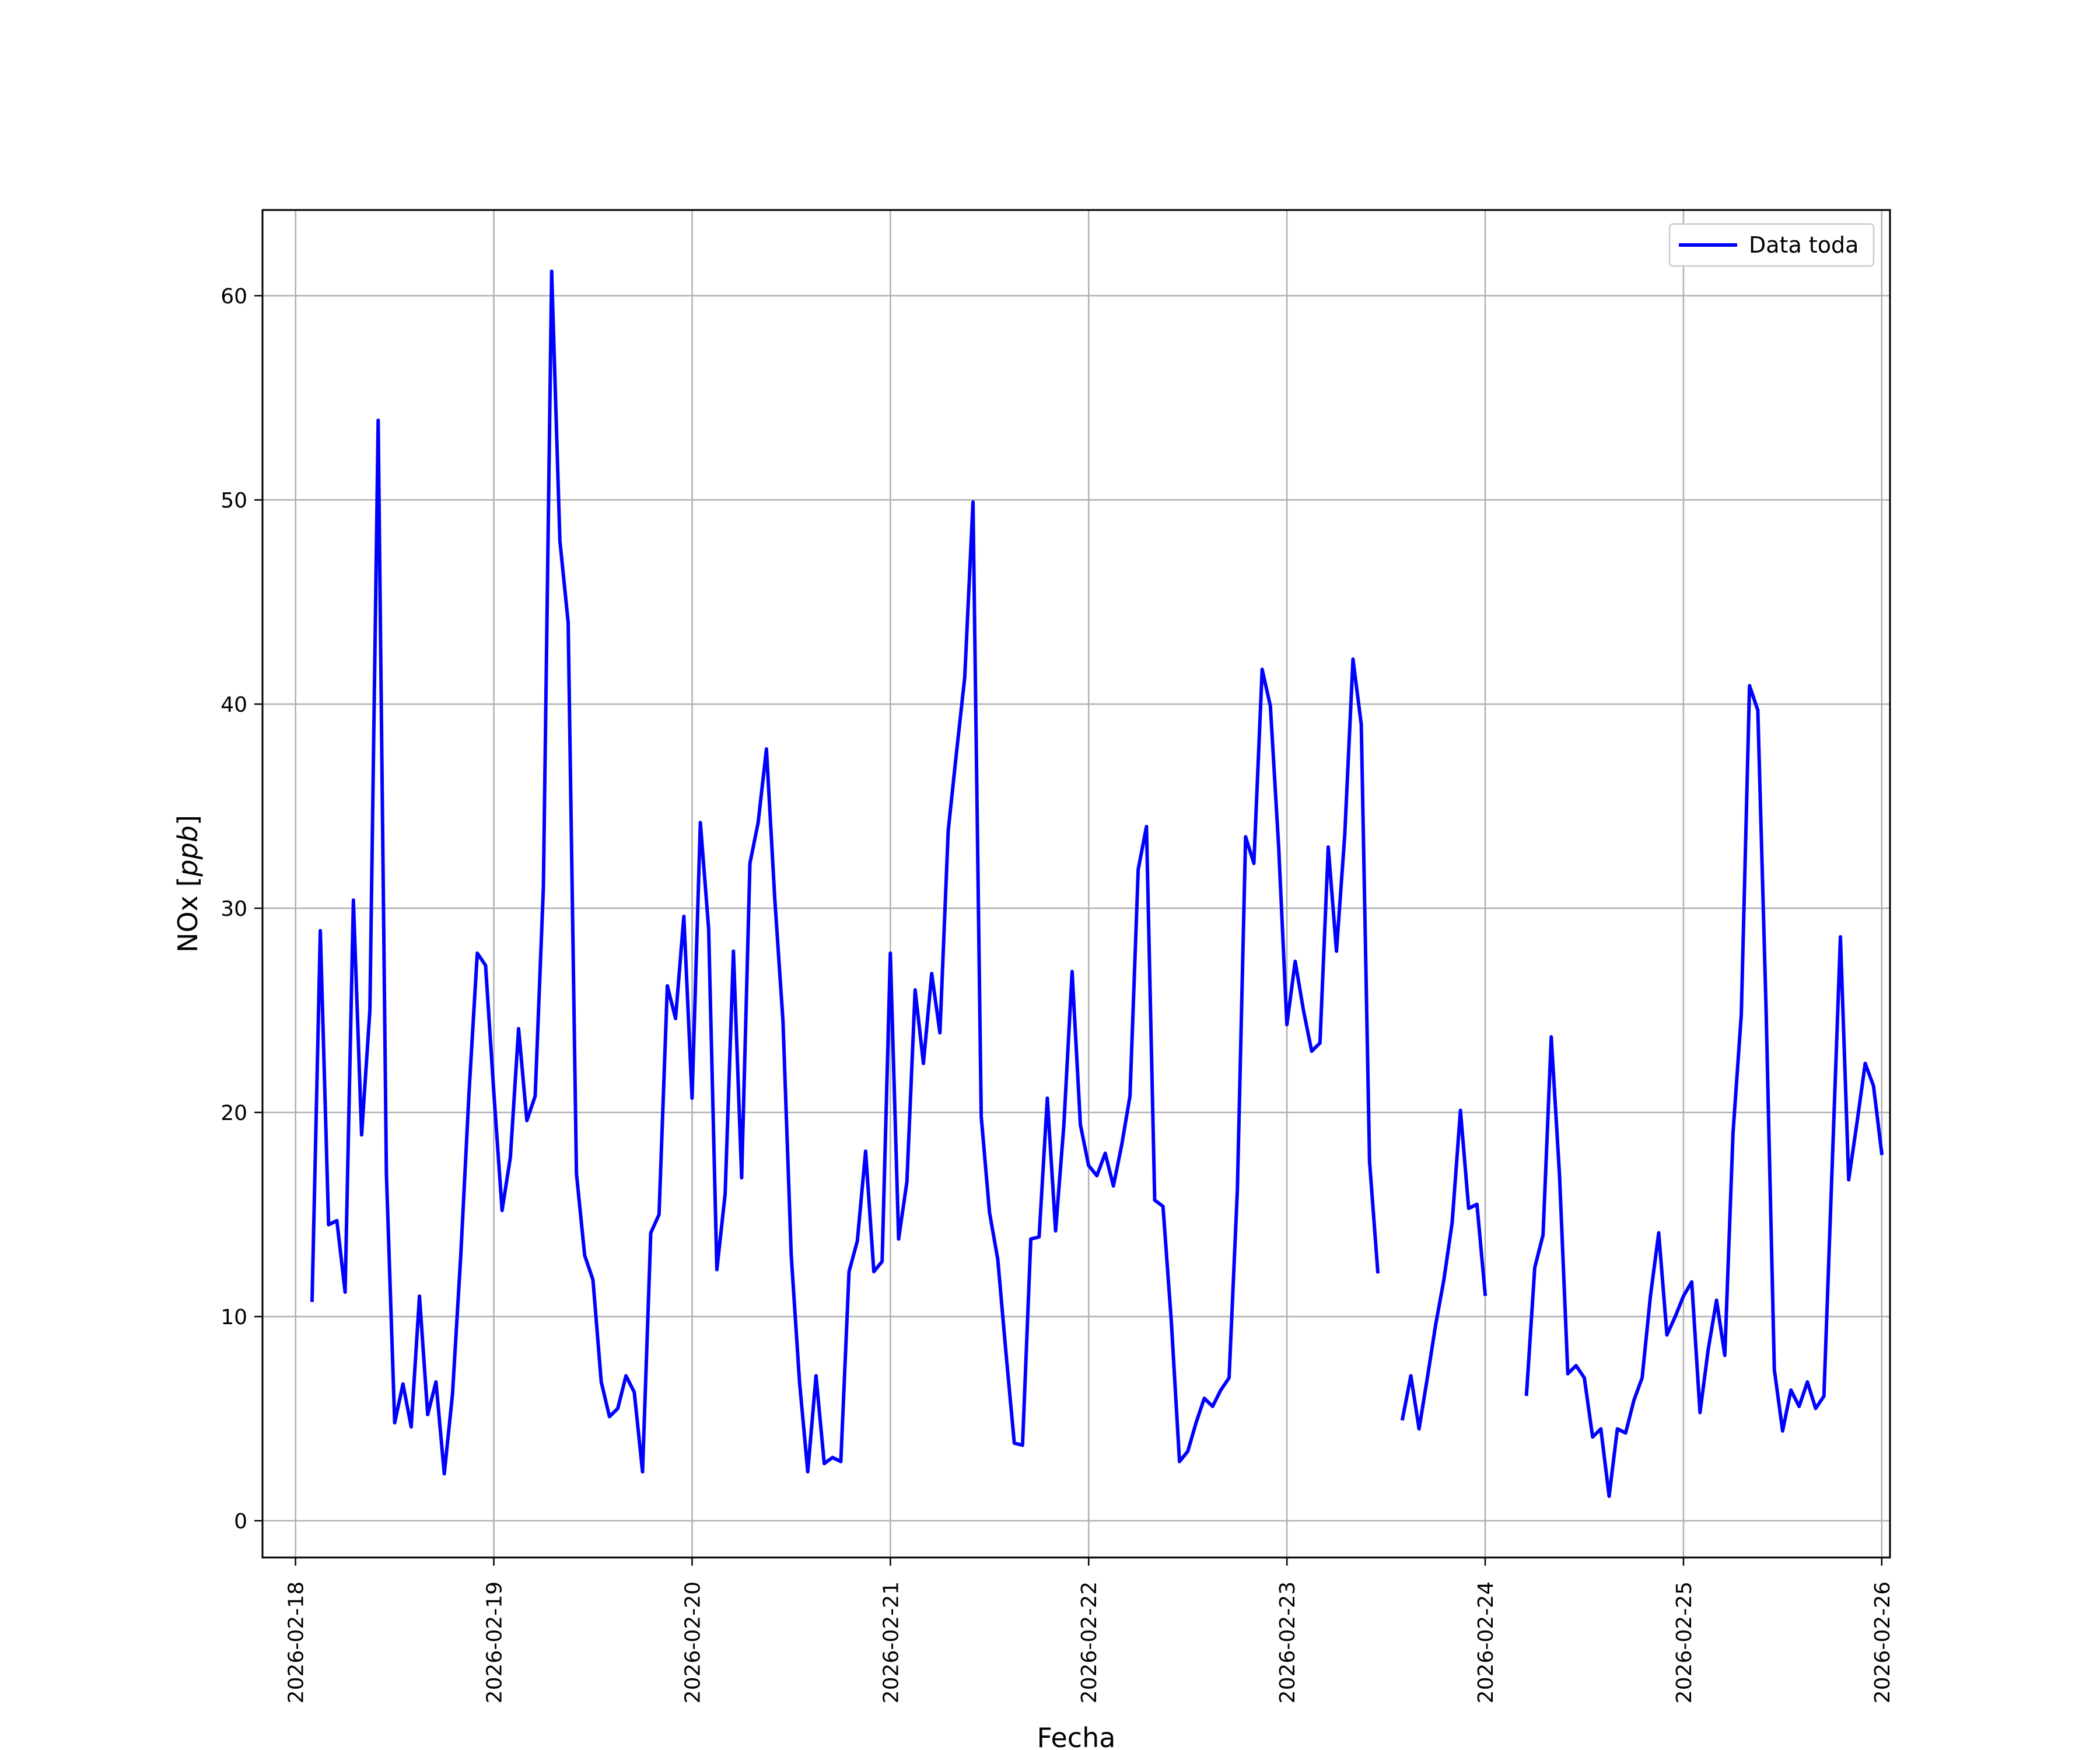 Image resolution: width=2100 pixels, height=1750 pixels. Describe the element at coordinates (240, 1522) in the screenshot. I see `y-tick-label: 0` at that location.